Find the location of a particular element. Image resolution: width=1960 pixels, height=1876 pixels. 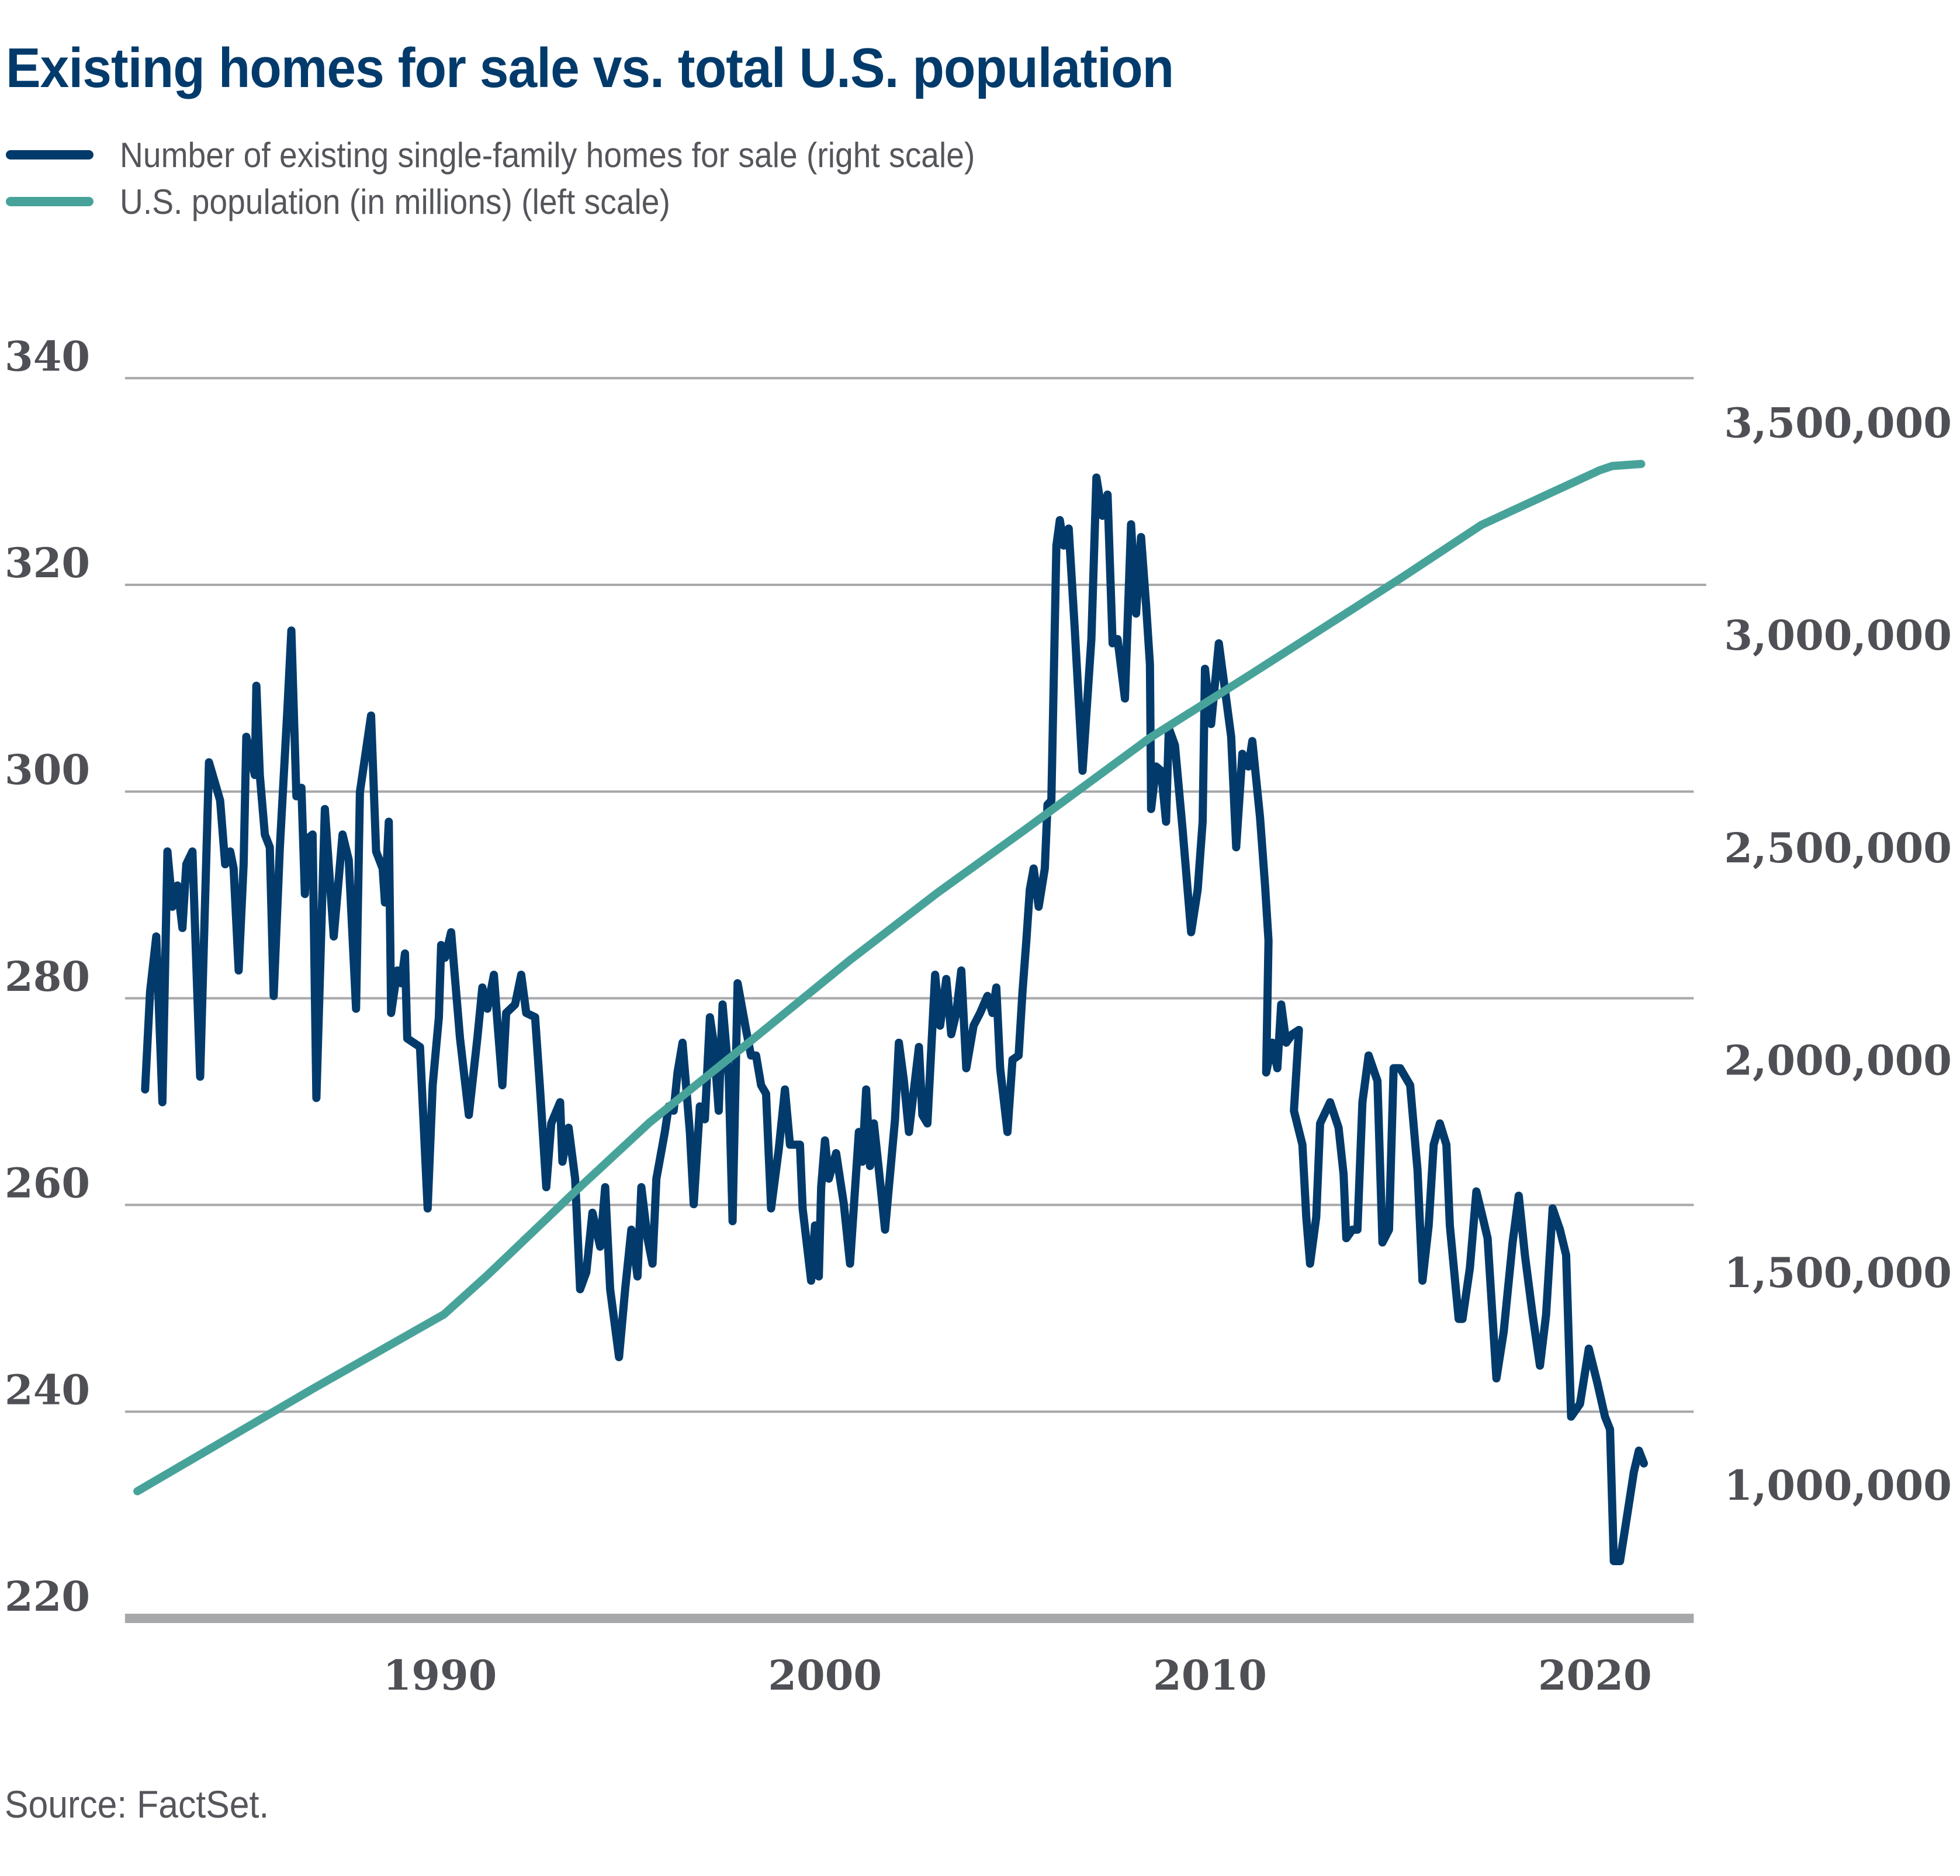

x-tick-label: 1990 is located at coordinates (440, 1675).